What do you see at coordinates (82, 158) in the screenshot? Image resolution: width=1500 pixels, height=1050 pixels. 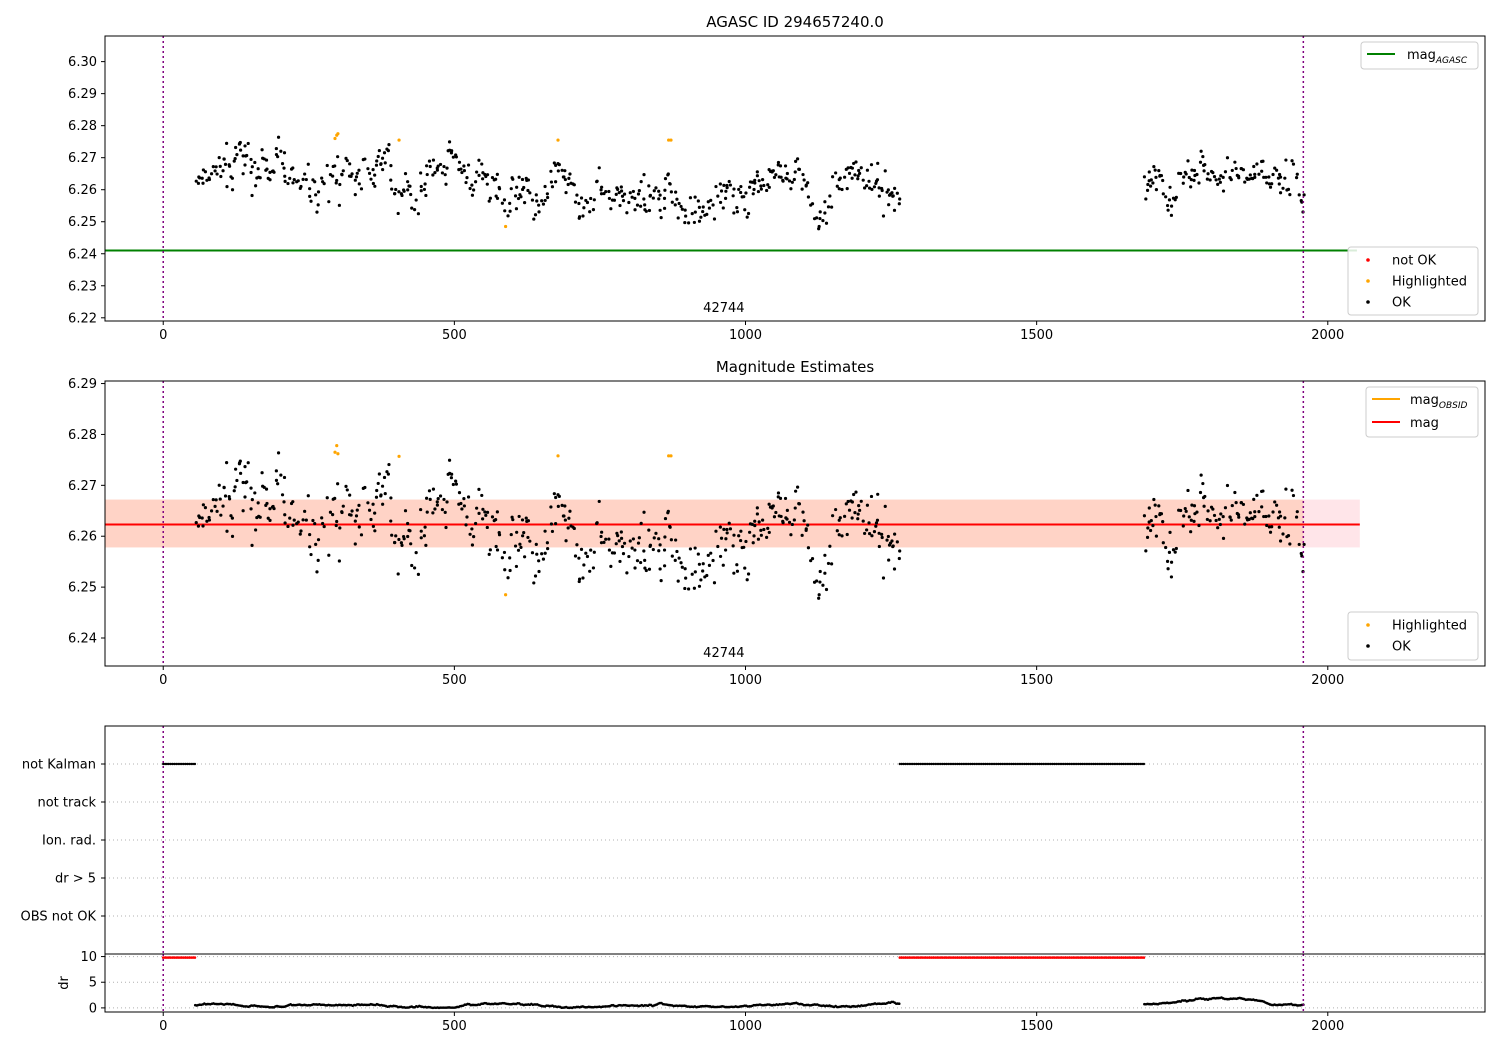 I see `y-tick-label: 6.27` at bounding box center [82, 158].